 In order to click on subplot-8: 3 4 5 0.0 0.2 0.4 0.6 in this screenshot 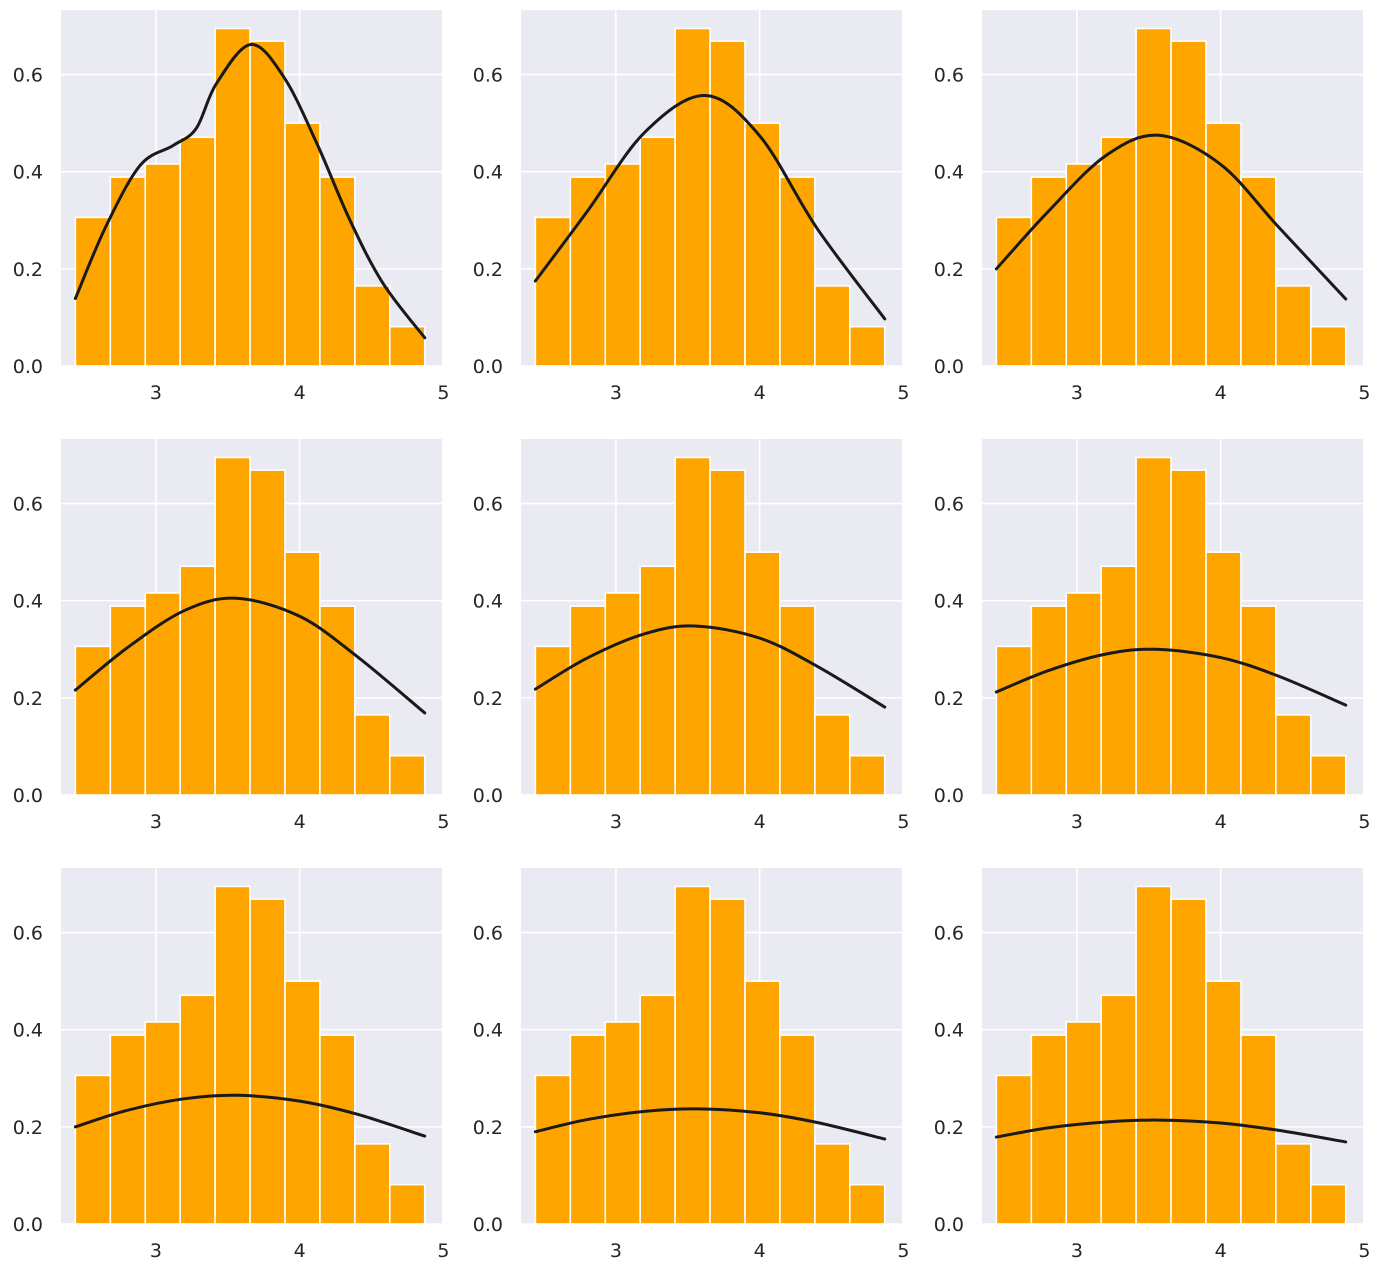, I will do `click(691, 1065)`.